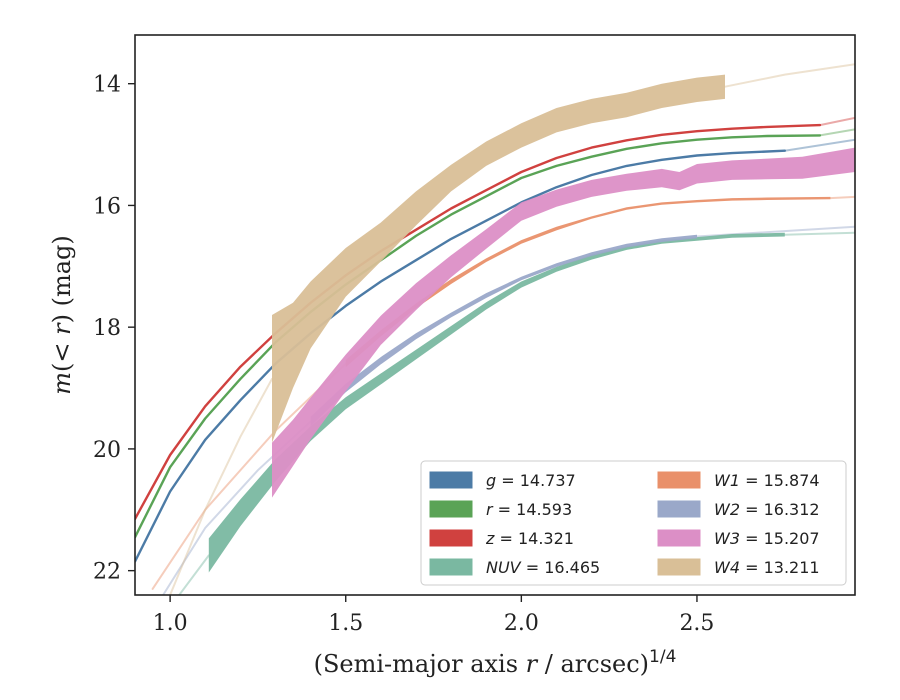  I want to click on legend-label: z = 14.321, so click(529, 538).